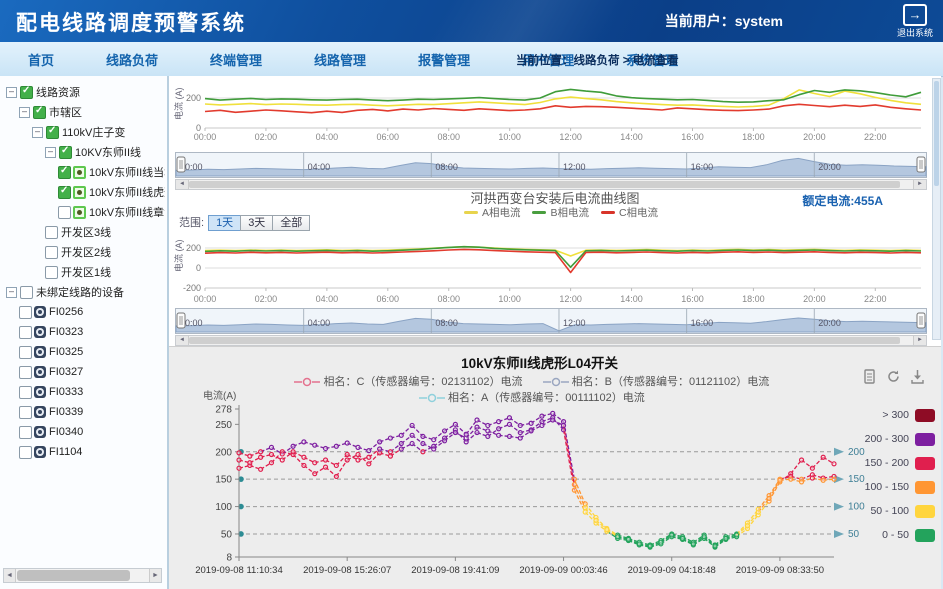 The height and width of the screenshot is (589, 943). What do you see at coordinates (340, 60) in the screenshot?
I see `nav-item: 线路管理` at bounding box center [340, 60].